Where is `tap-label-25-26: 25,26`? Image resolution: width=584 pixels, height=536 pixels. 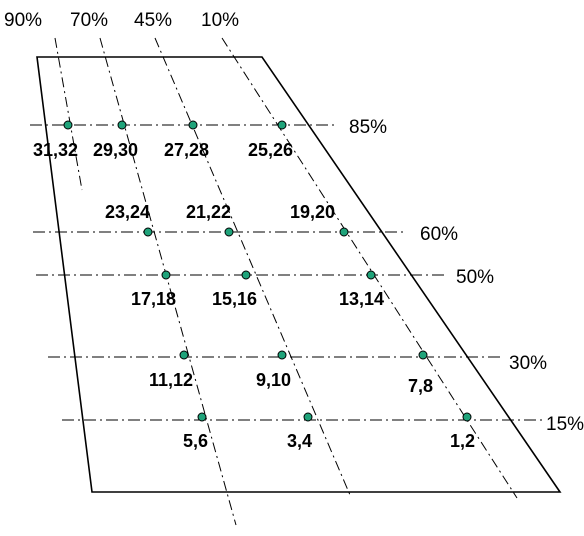
tap-label-25-26: 25,26 is located at coordinates (270, 150).